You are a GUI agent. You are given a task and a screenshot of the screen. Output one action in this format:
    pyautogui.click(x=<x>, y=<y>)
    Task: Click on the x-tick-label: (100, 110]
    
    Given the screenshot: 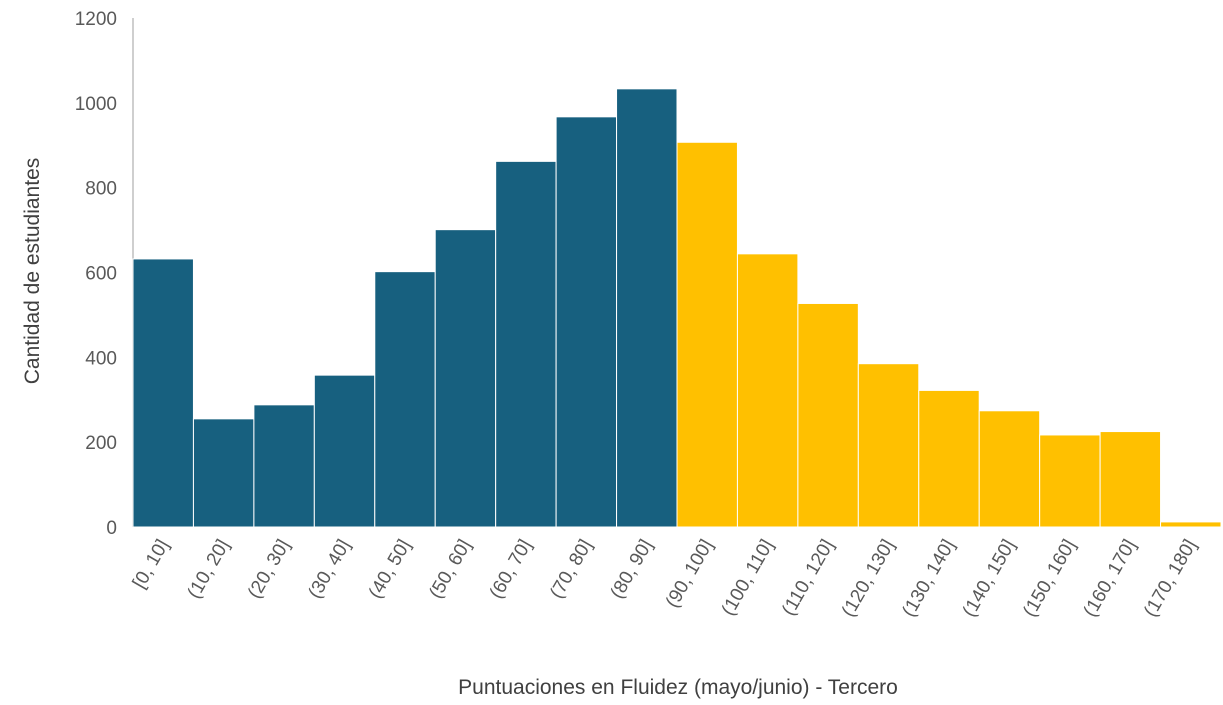 What is the action you would take?
    pyautogui.click(x=748, y=577)
    